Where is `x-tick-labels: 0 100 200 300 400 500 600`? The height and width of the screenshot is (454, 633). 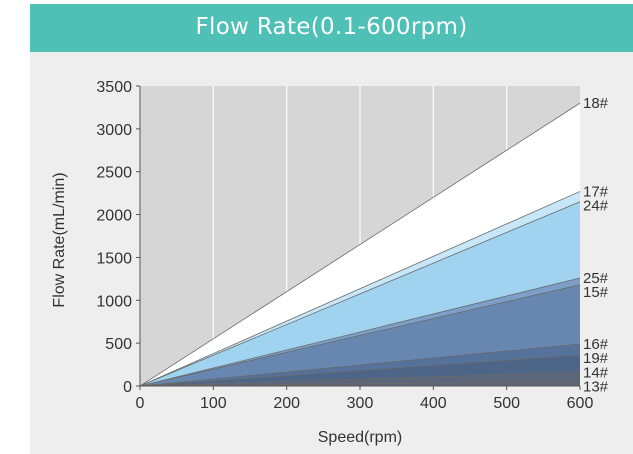
x-tick-labels: 0 100 200 300 400 500 600 is located at coordinates (365, 403).